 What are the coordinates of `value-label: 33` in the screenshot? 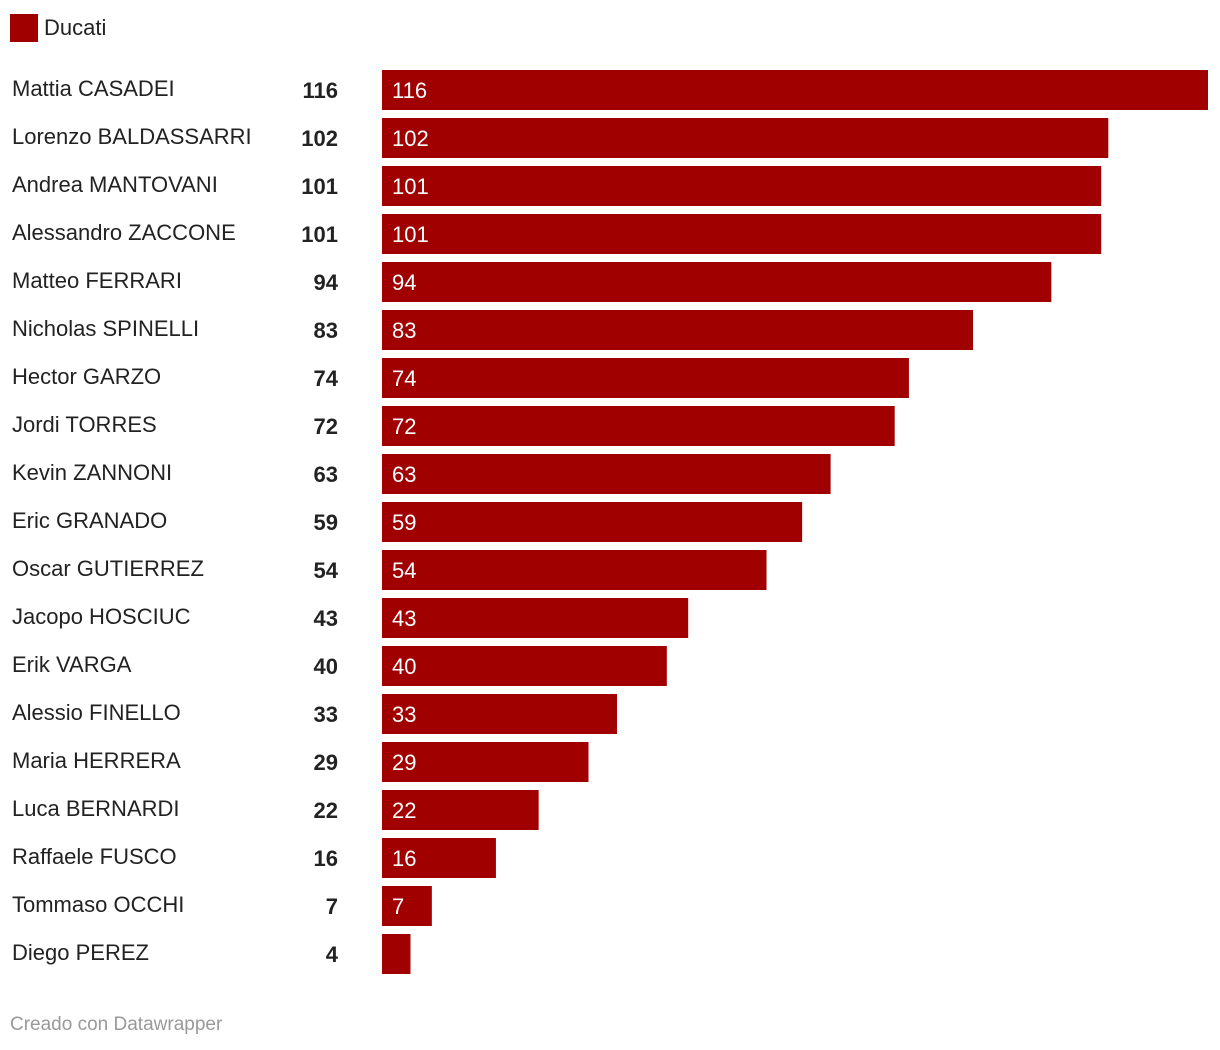 It's located at (326, 714).